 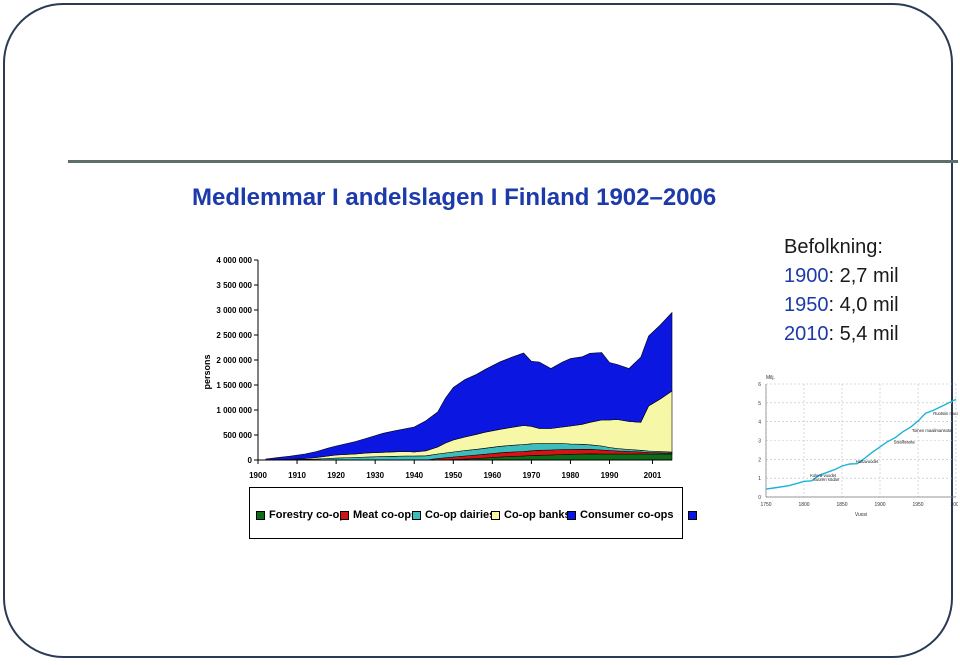 I want to click on y-tick-label: 500 000, so click(x=237, y=435).